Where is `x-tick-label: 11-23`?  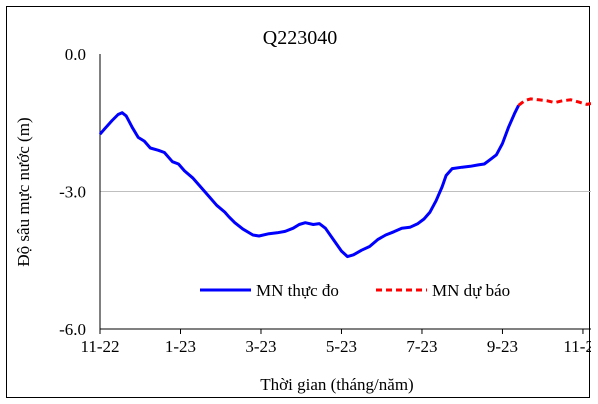 x-tick-label: 11-23 is located at coordinates (577, 346).